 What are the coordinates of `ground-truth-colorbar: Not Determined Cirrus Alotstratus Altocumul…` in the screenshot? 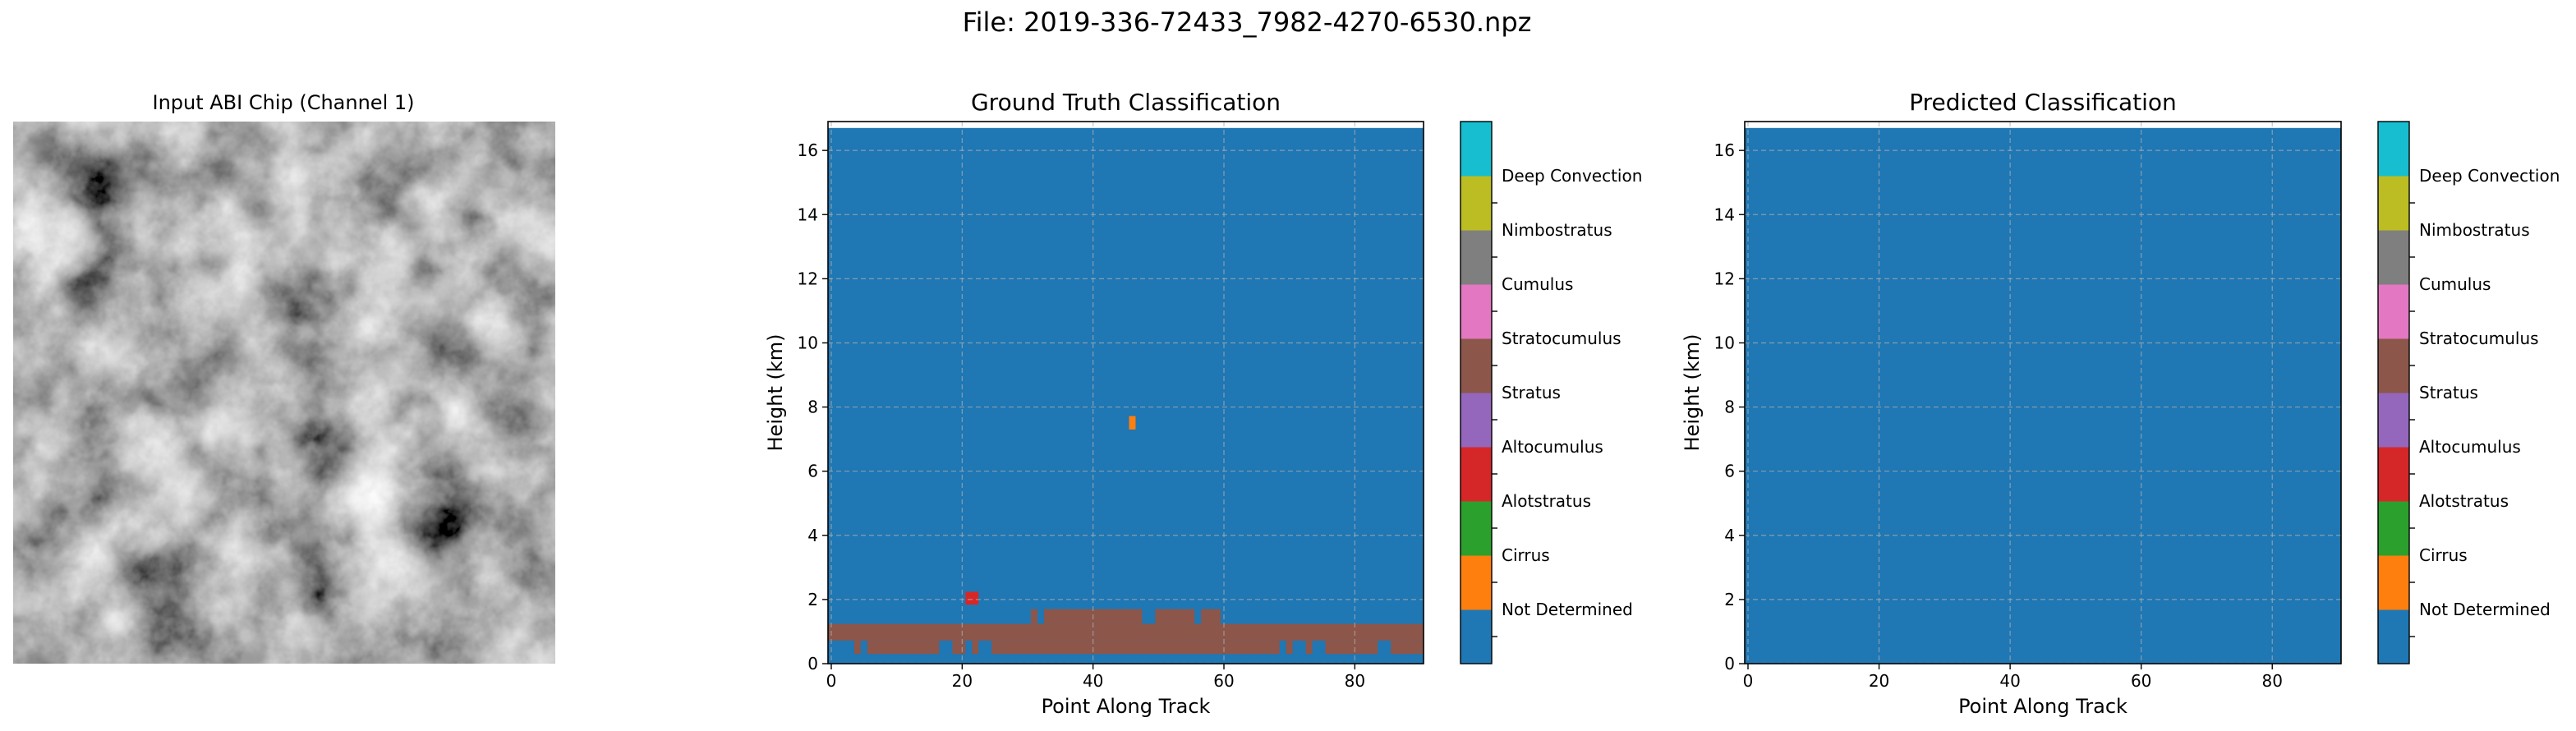 It's located at (1551, 392).